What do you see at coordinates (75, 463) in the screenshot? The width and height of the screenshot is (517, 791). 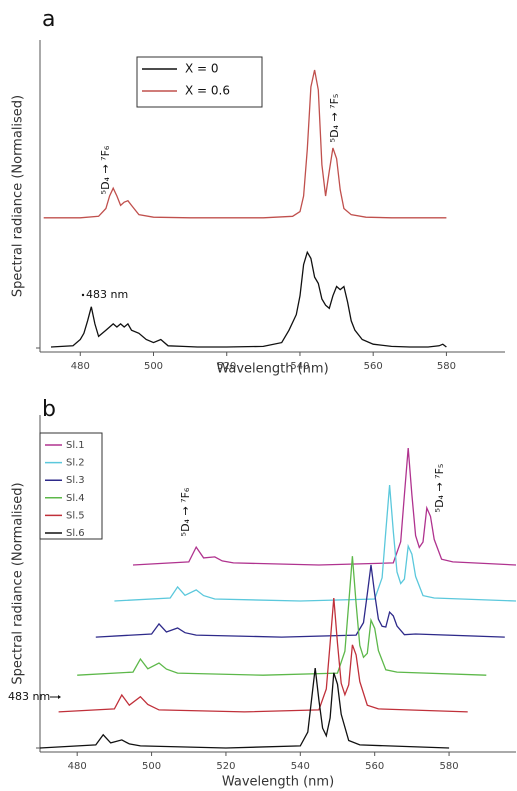 I see `legend-label: Sl.2` at bounding box center [75, 463].